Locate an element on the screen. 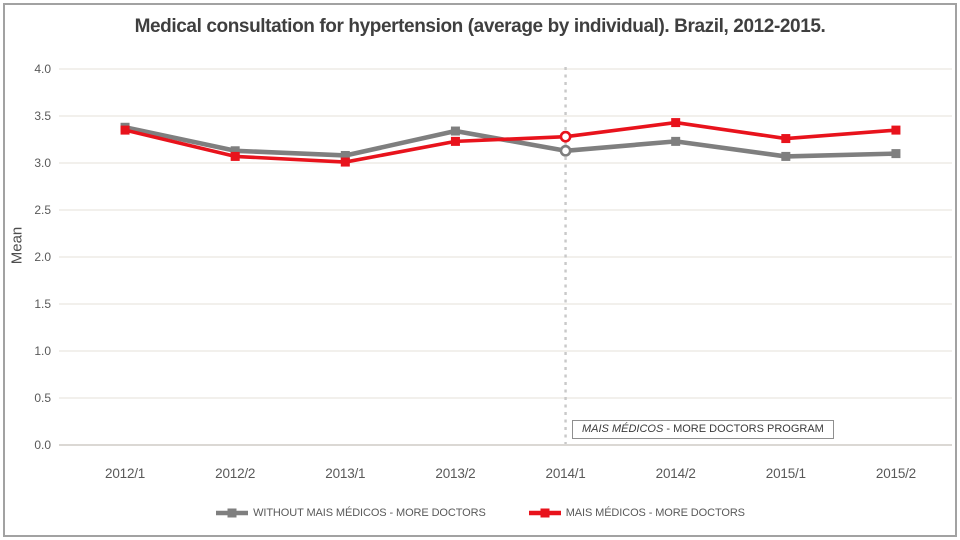 The height and width of the screenshot is (540, 960). x-tick-label: 2015/1 is located at coordinates (785, 473).